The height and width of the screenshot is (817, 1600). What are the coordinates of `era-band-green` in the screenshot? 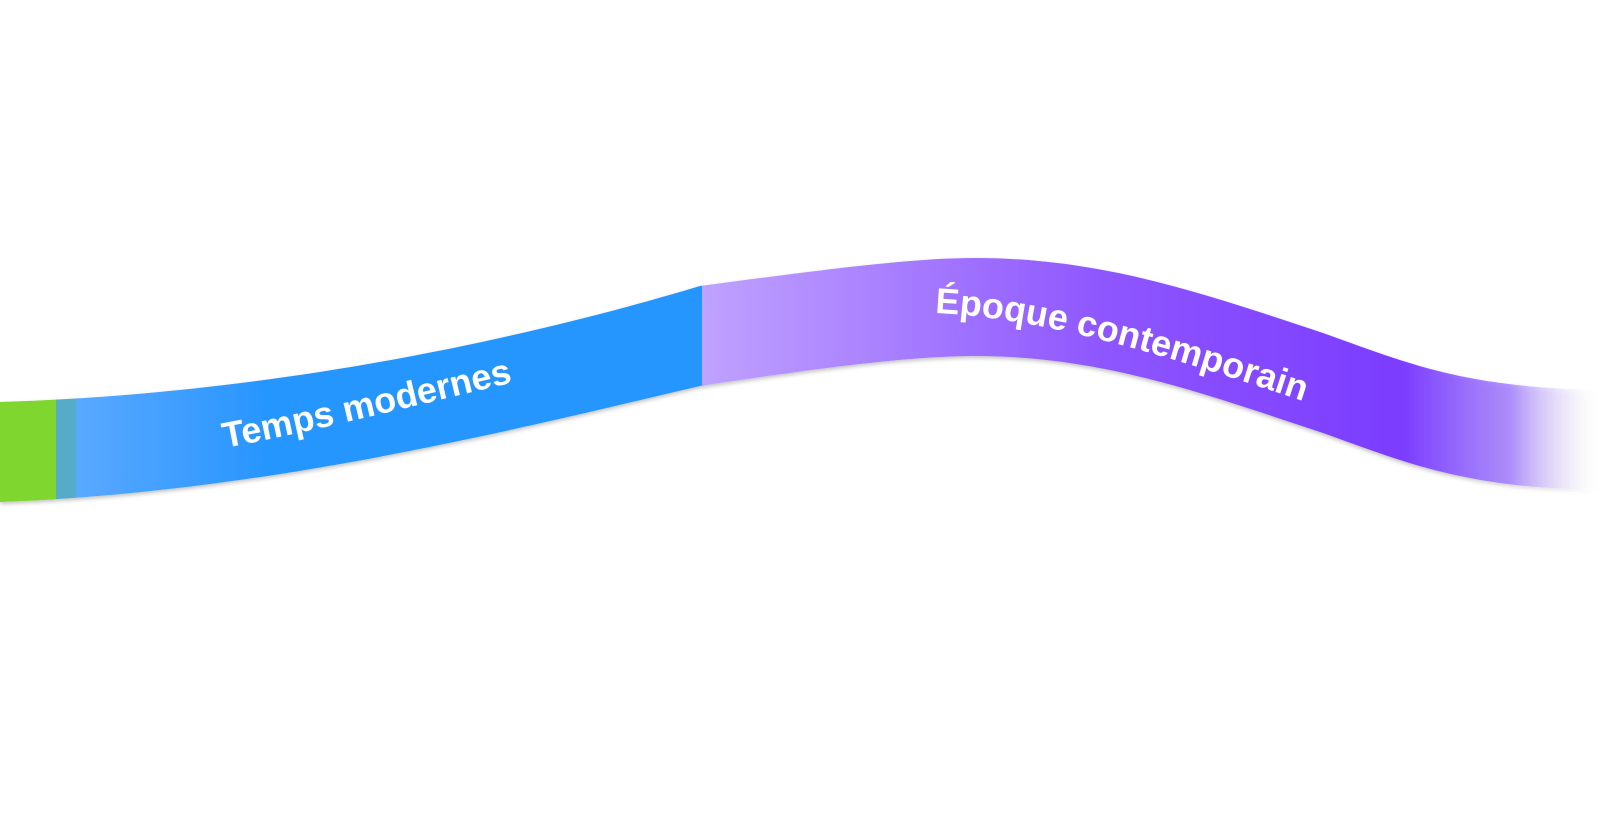 It's located at (29, 380).